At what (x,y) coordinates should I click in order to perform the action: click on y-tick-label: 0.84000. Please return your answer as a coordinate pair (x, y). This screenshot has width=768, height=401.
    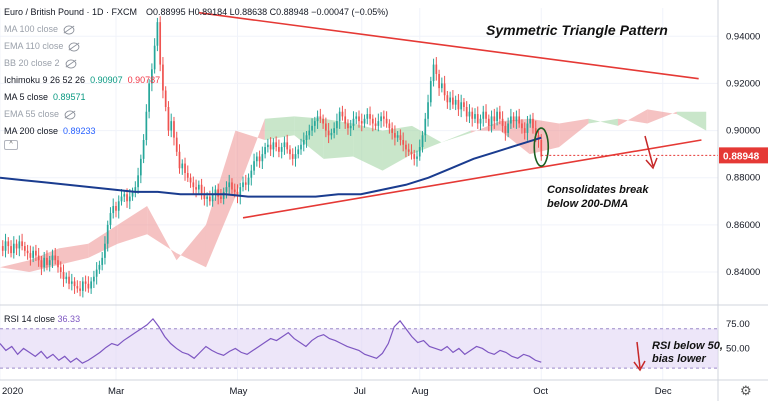
    Looking at the image, I should click on (743, 272).